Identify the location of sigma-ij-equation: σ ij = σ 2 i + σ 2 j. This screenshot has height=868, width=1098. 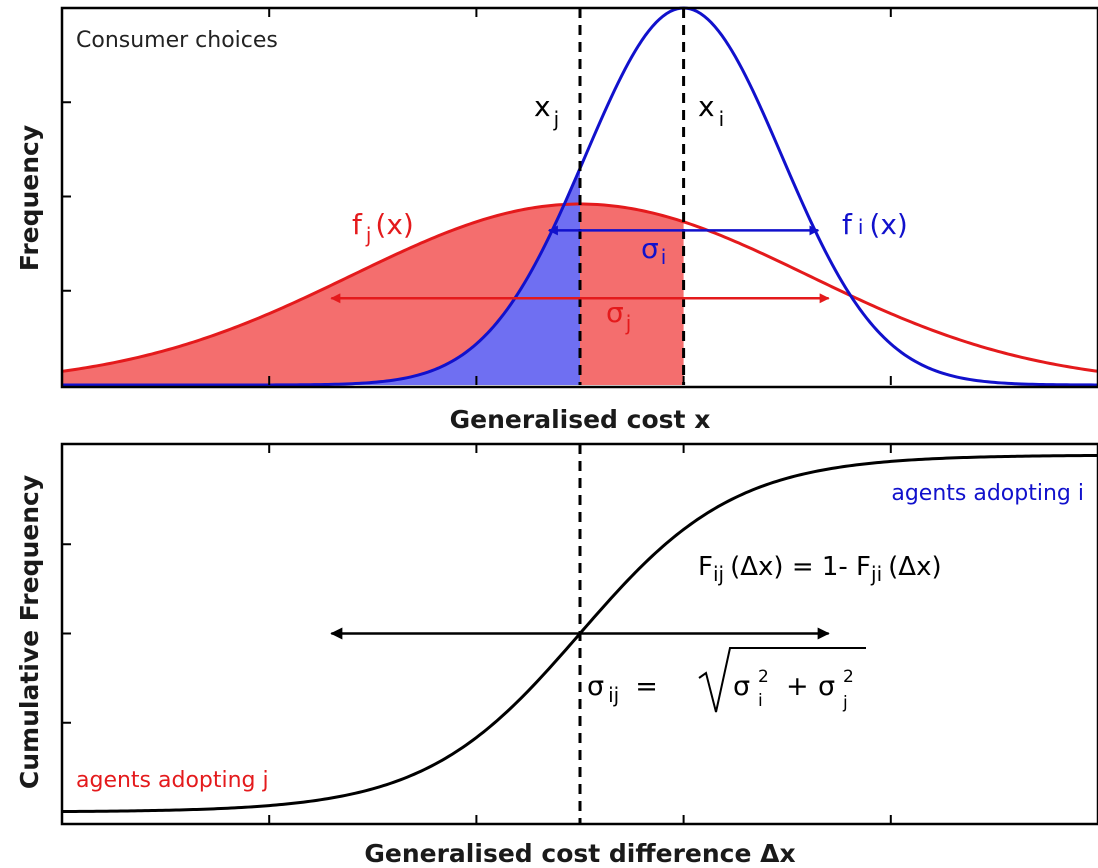
(726, 680).